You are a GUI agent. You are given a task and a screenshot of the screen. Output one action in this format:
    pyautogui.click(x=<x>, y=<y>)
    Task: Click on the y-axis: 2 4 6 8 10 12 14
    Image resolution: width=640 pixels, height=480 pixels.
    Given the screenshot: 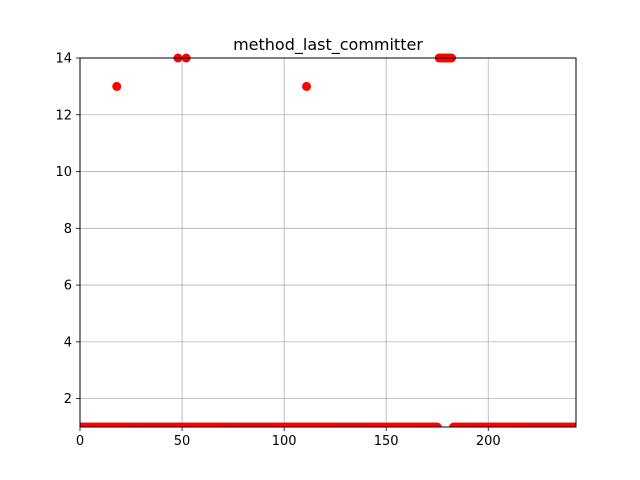 What is the action you would take?
    pyautogui.click(x=67, y=229)
    